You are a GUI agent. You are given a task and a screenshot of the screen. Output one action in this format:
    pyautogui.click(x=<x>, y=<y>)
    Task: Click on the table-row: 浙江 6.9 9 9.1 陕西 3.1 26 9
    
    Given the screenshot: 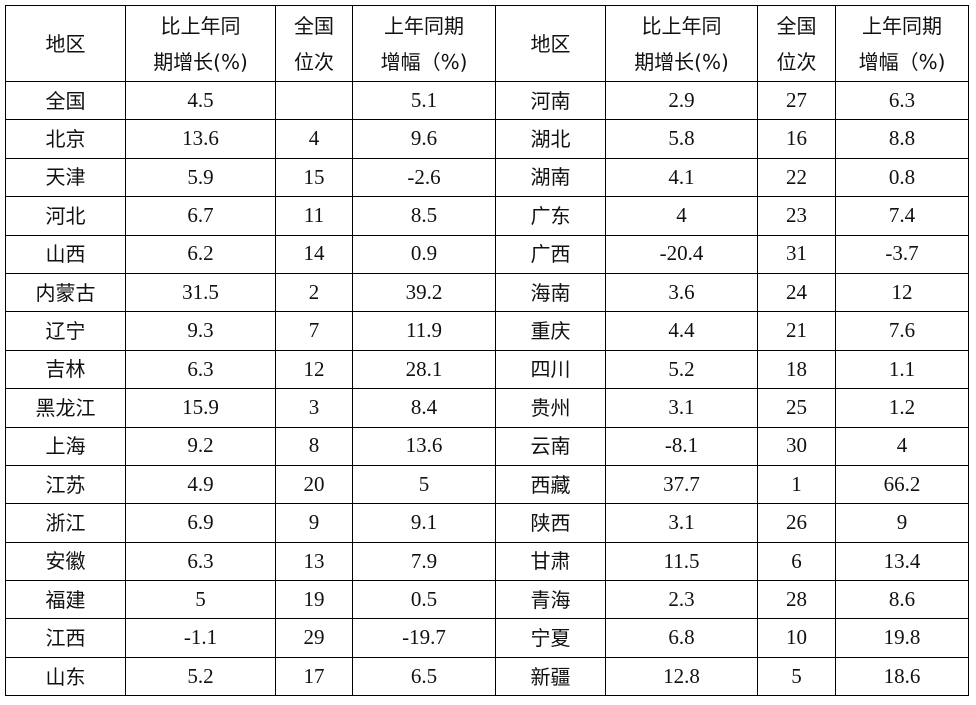 What is the action you would take?
    pyautogui.click(x=487, y=523)
    